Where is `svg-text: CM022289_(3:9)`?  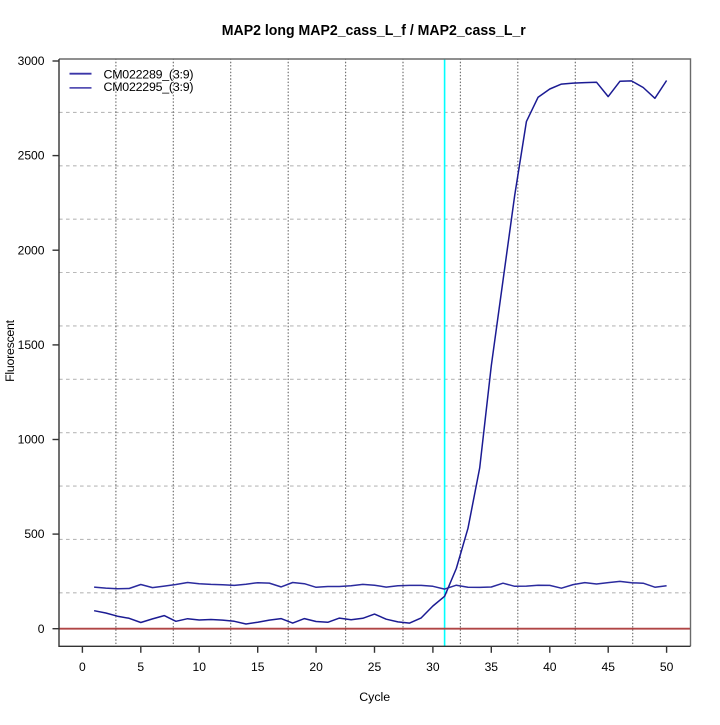 svg-text: CM022289_(3:9) is located at coordinates (149, 75).